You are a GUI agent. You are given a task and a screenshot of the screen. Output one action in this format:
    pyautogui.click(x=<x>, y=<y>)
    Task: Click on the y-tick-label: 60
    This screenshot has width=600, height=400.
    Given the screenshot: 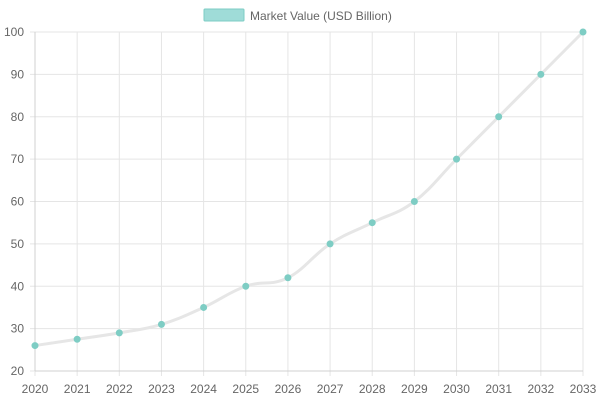 What is the action you would take?
    pyautogui.click(x=18, y=202)
    